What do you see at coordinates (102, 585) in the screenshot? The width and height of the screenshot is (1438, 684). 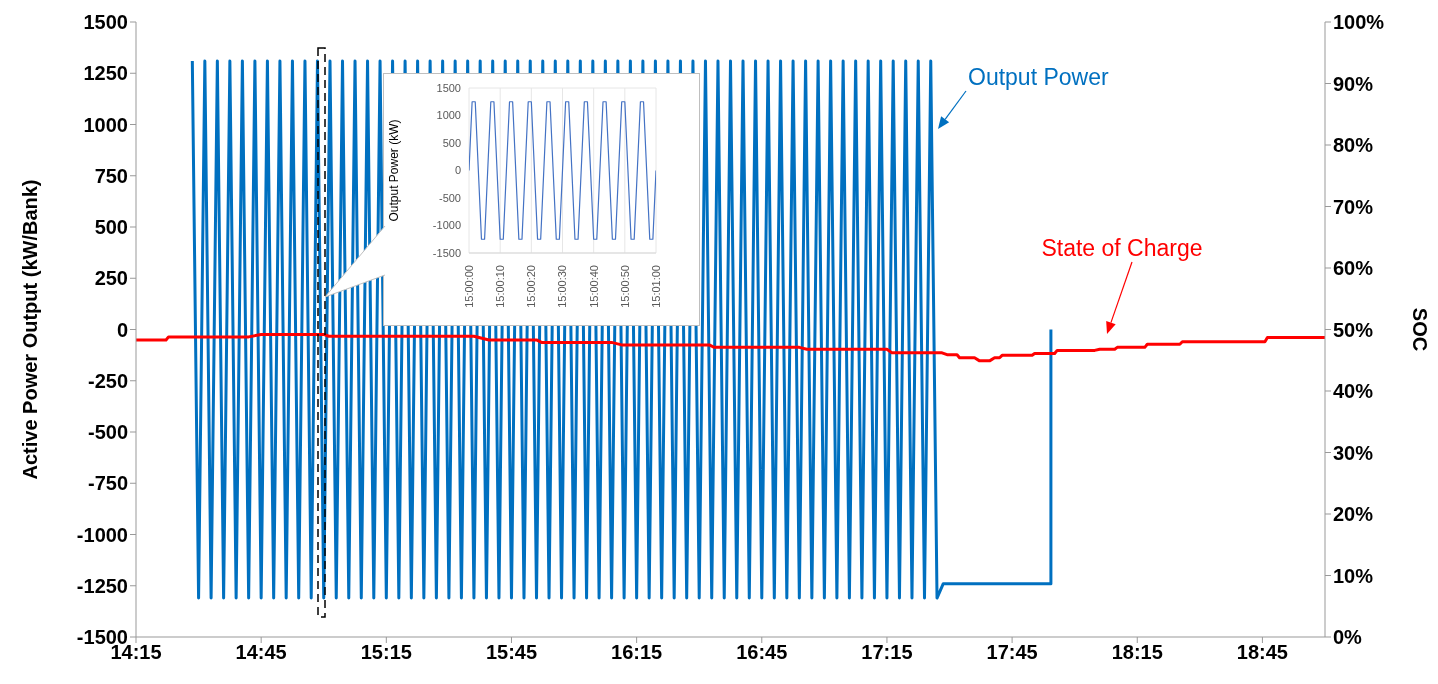 I see `y-tick-label: -1250` at bounding box center [102, 585].